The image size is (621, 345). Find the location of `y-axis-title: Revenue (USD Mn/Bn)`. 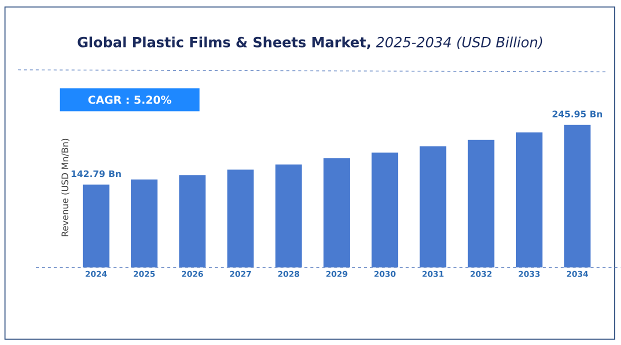

y-axis-title: Revenue (USD Mn/Bn) is located at coordinates (65, 187).